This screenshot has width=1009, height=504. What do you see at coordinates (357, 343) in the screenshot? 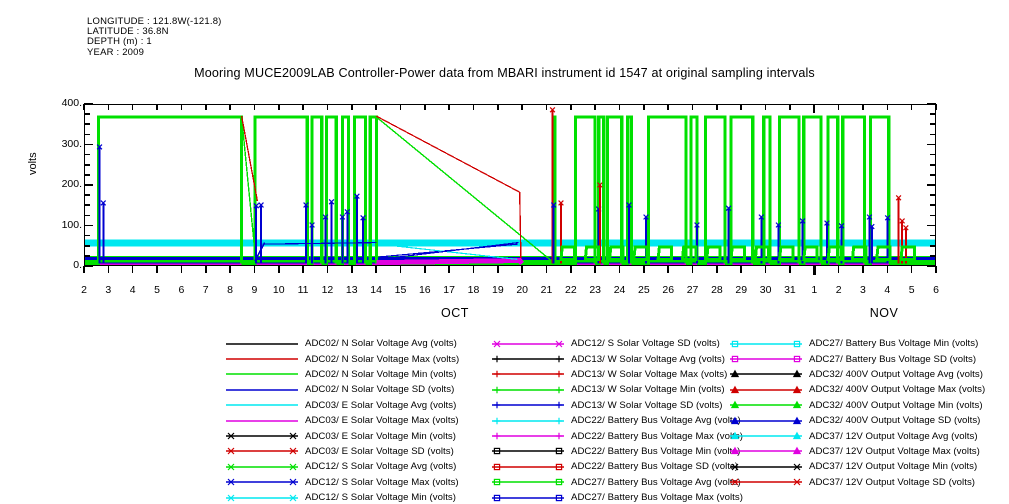
I see `legend-entry-adc02-n-solar-voltage-avg-volts: ADC02/ N Solar Voltage Avg (volts)` at bounding box center [357, 343].